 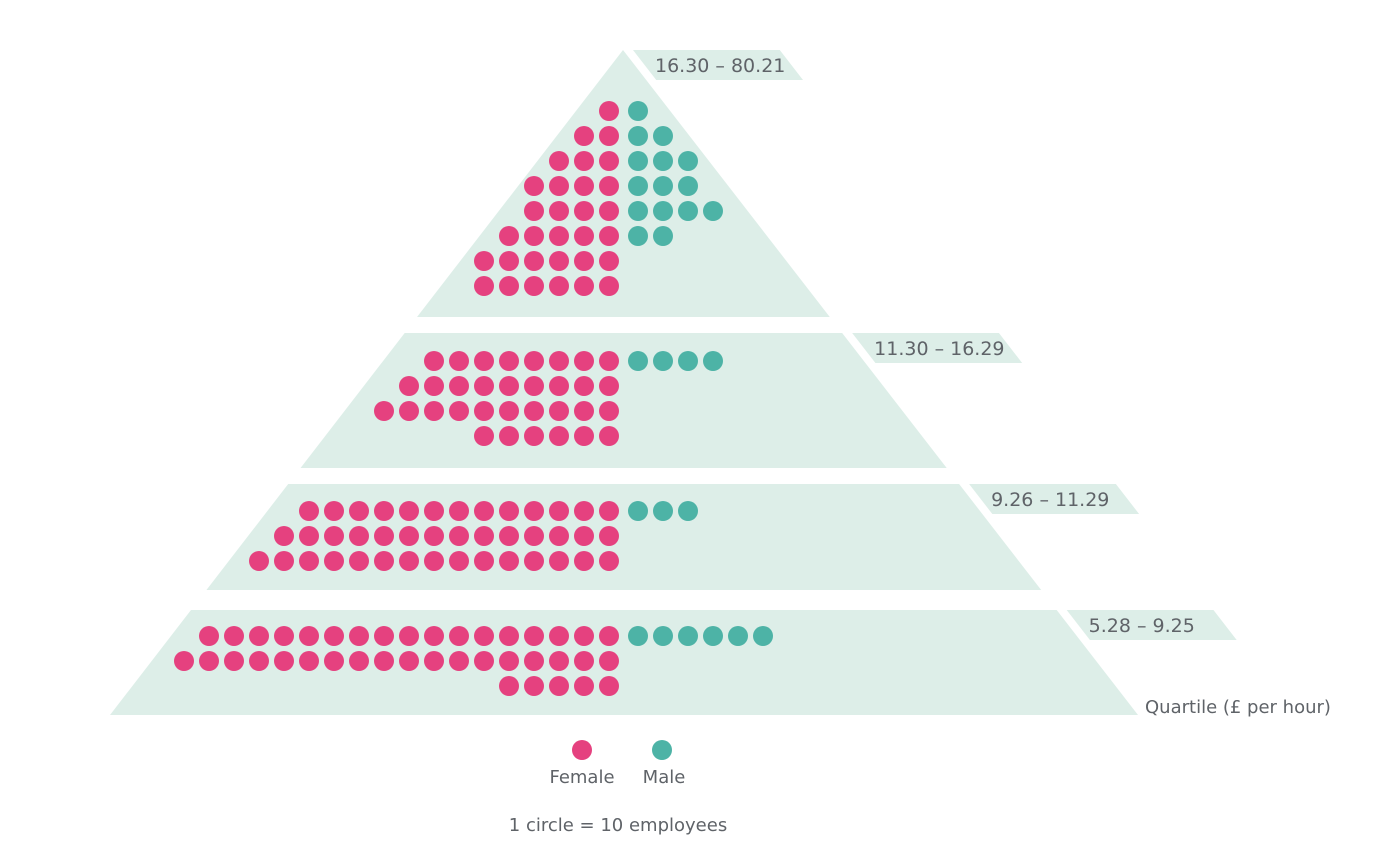 What do you see at coordinates (1238, 707) in the screenshot?
I see `axis-title: Quartile (£ per hour)` at bounding box center [1238, 707].